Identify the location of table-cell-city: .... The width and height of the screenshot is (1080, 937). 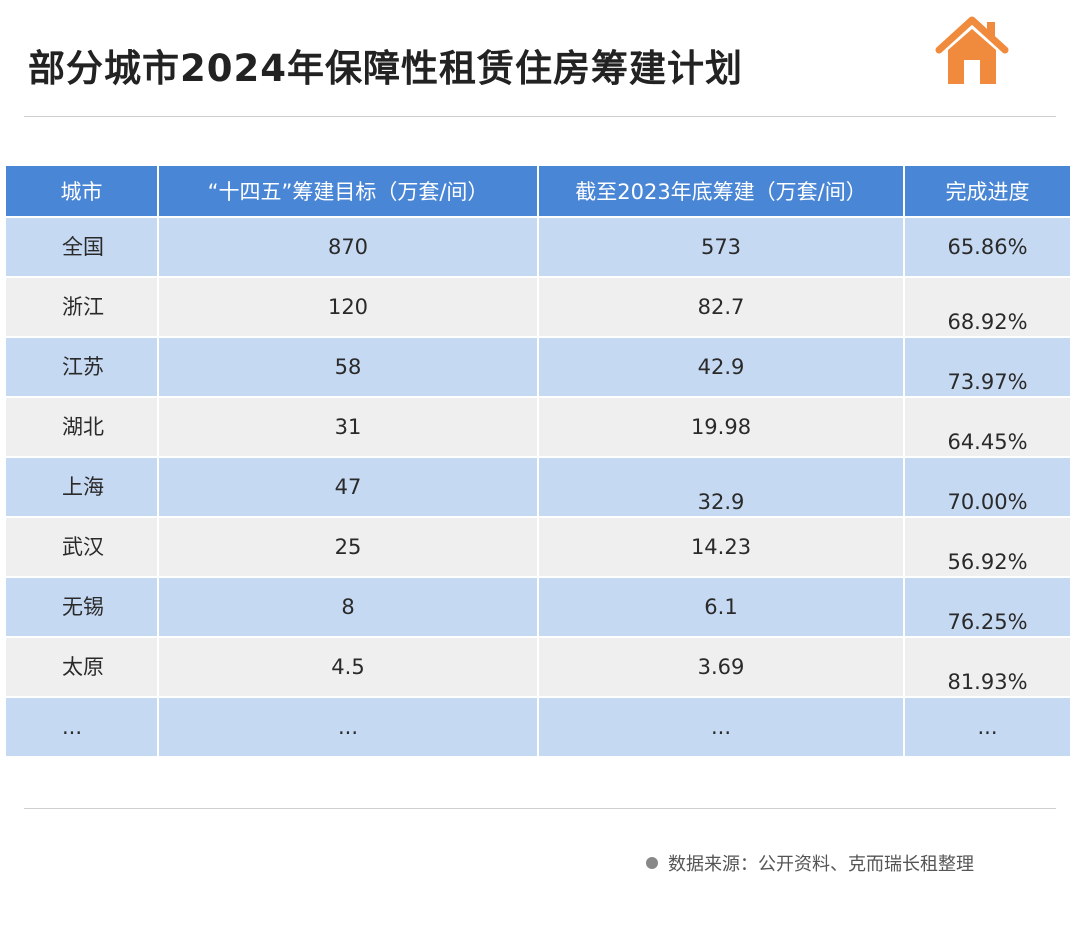
(82, 727).